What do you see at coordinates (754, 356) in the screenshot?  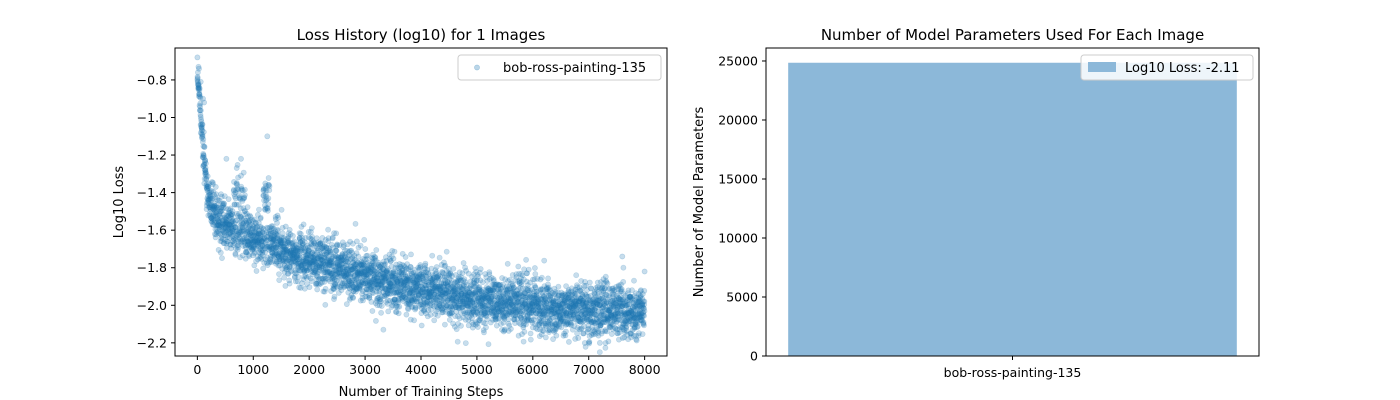 I see `y-tick-label: 0` at bounding box center [754, 356].